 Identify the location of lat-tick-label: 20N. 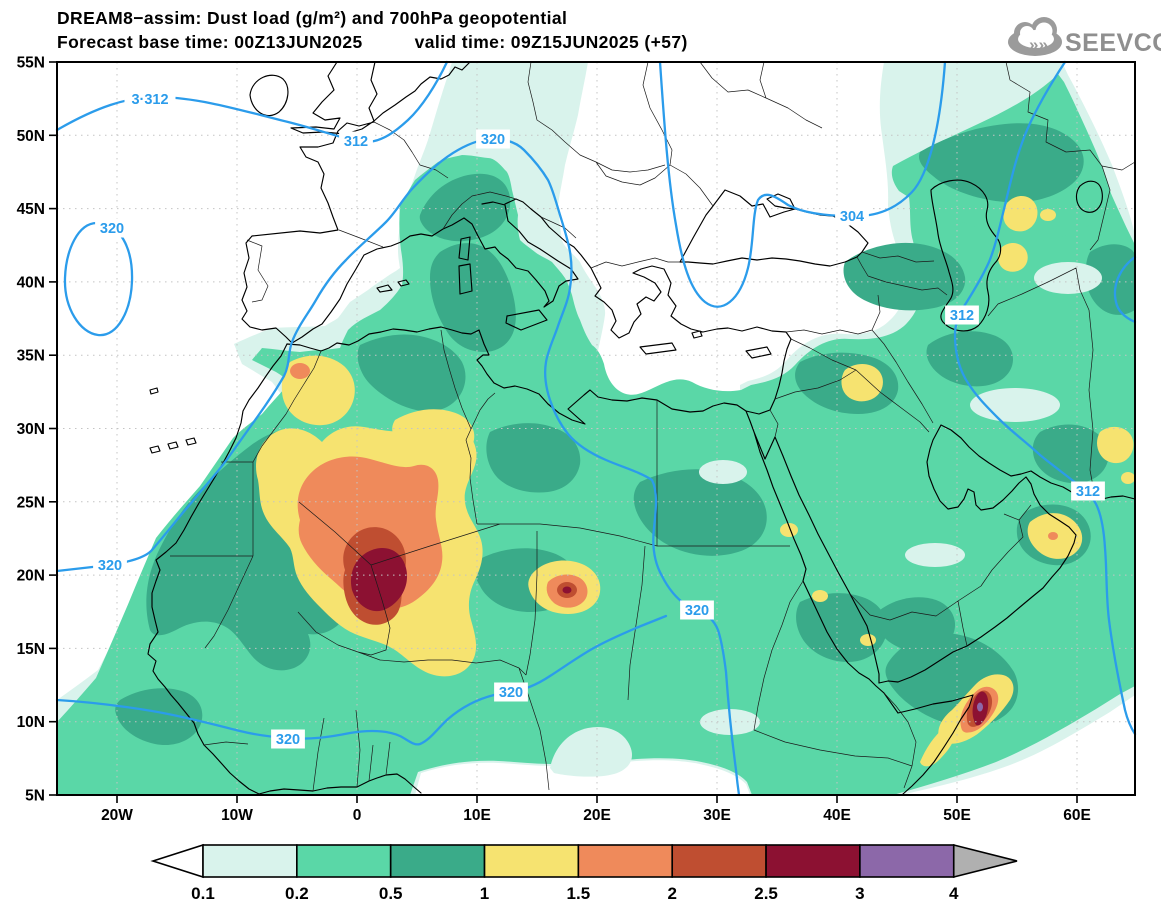
(31, 576).